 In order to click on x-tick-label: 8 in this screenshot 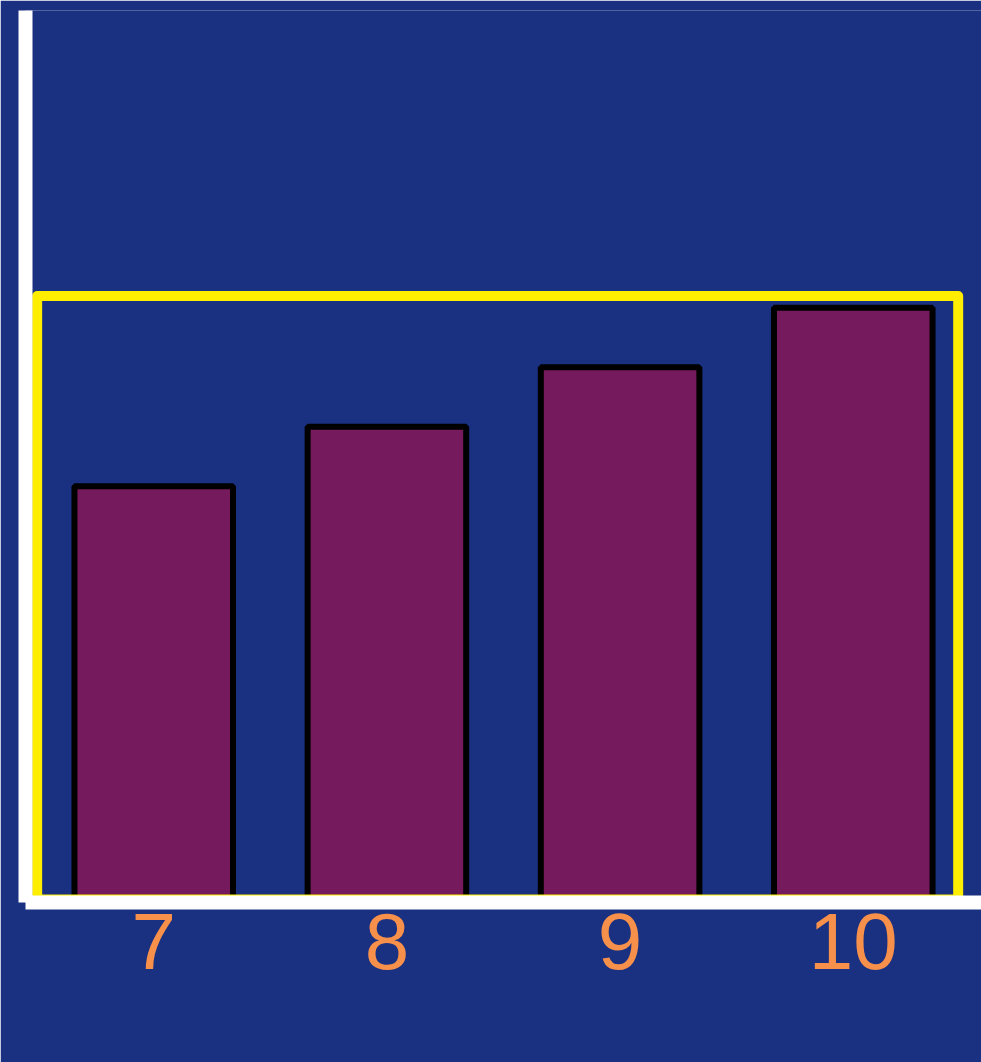, I will do `click(387, 941)`.